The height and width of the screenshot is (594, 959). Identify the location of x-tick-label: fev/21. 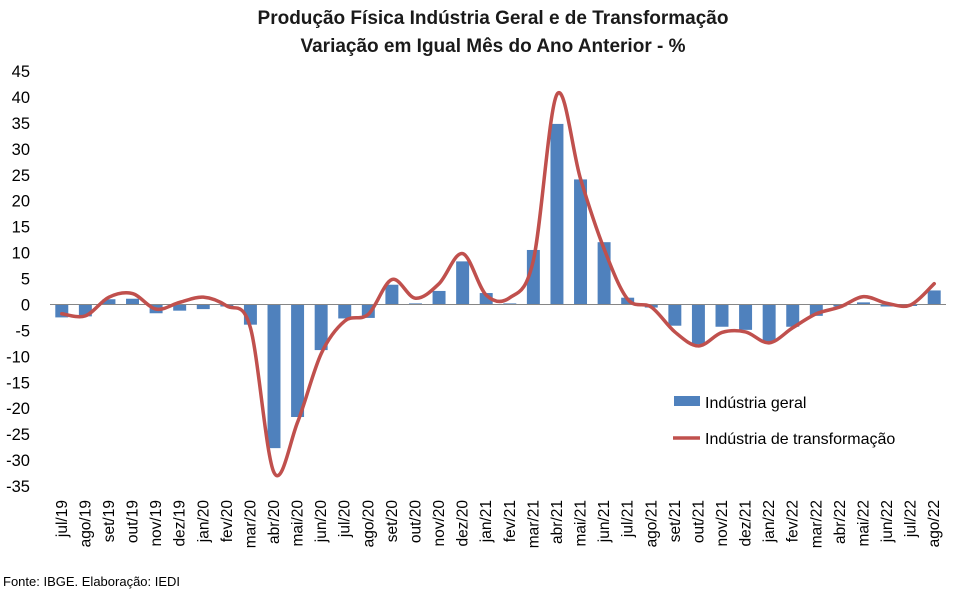
(510, 521).